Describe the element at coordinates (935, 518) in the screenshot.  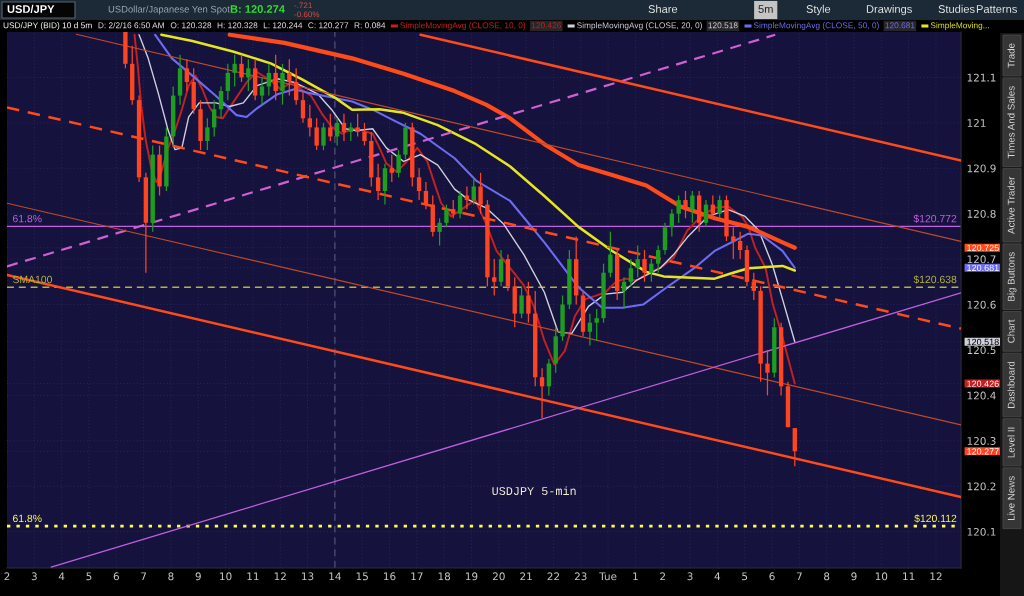
I see `ref-line-label: $120.112` at that location.